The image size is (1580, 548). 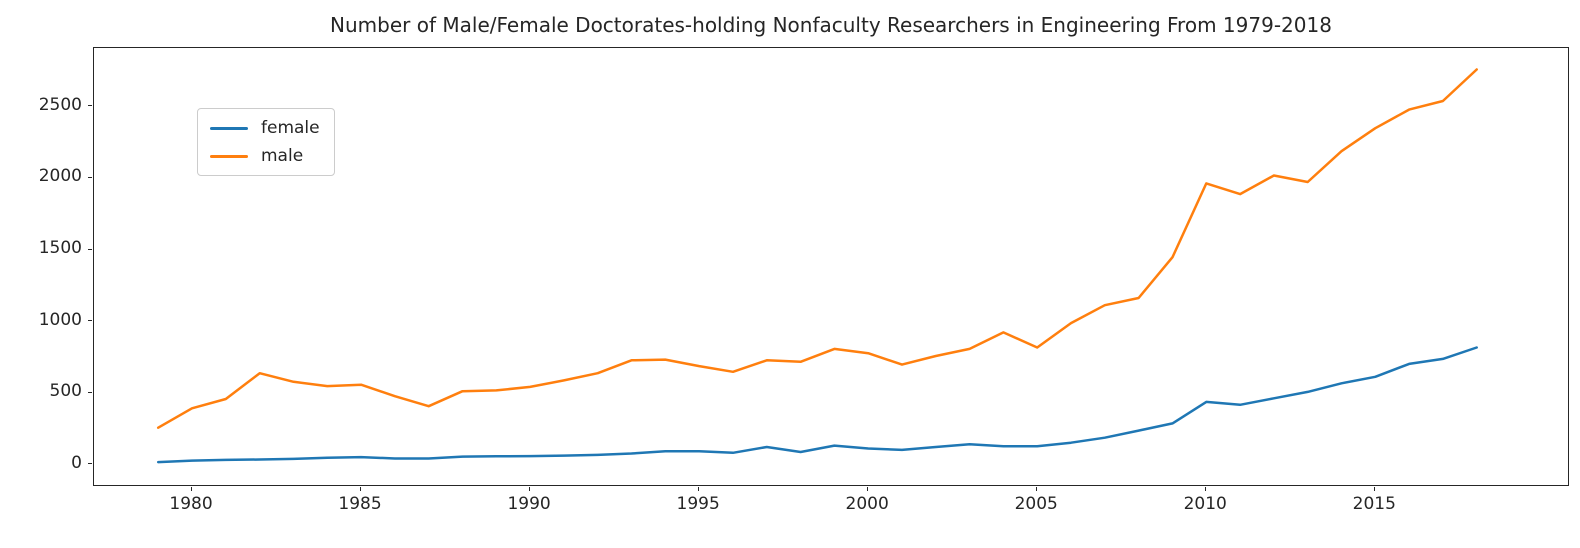 I want to click on y-tick-label: 500, so click(x=65, y=391).